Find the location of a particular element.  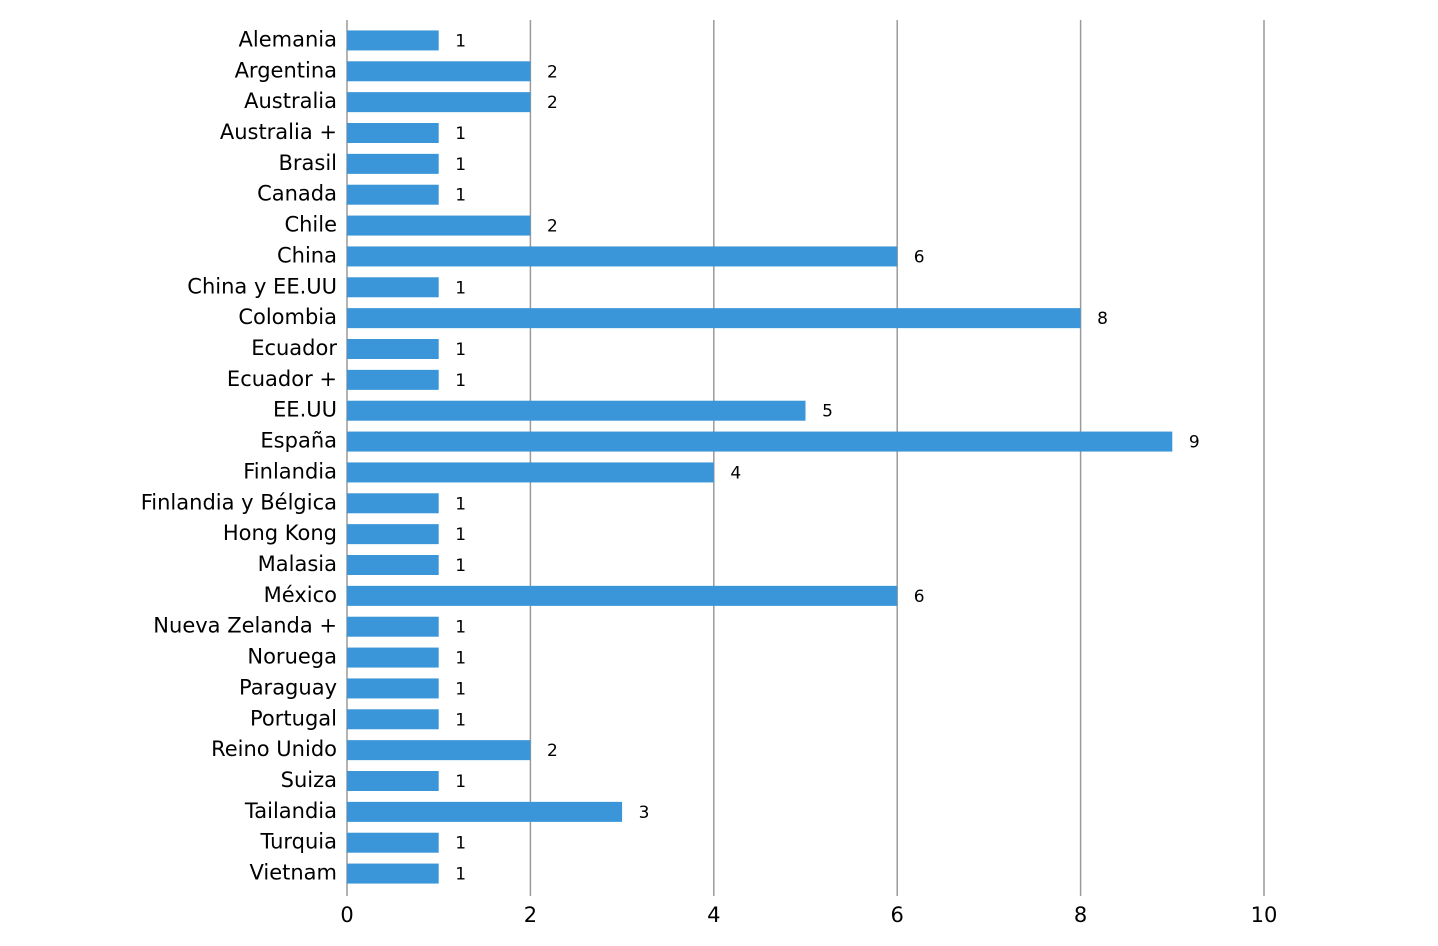

y-tick-label: Alemania is located at coordinates (288, 39).